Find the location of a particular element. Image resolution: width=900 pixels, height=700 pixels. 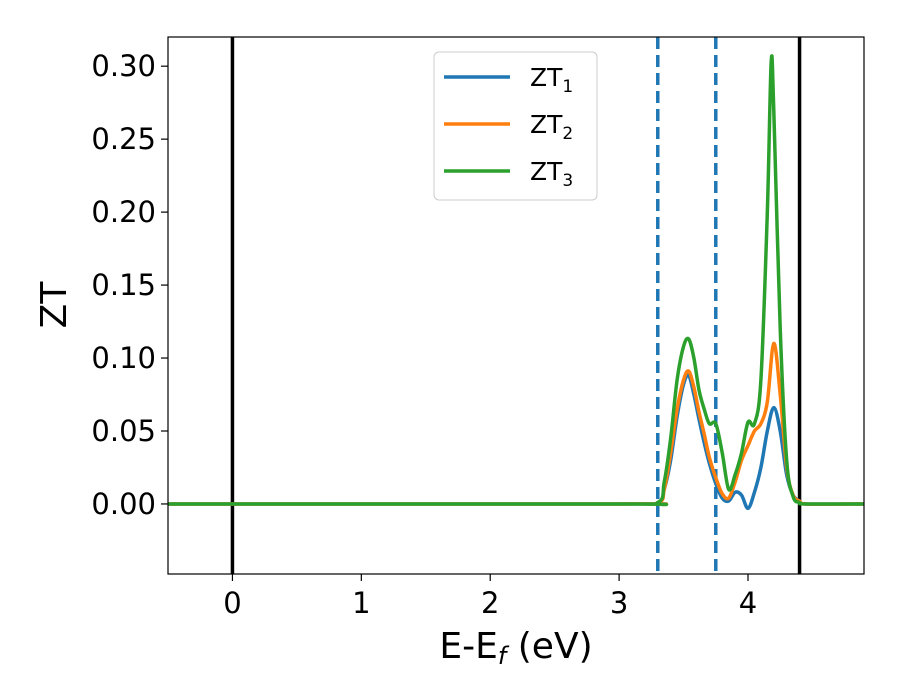

y-tick-label: 0.00 is located at coordinates (123, 504).